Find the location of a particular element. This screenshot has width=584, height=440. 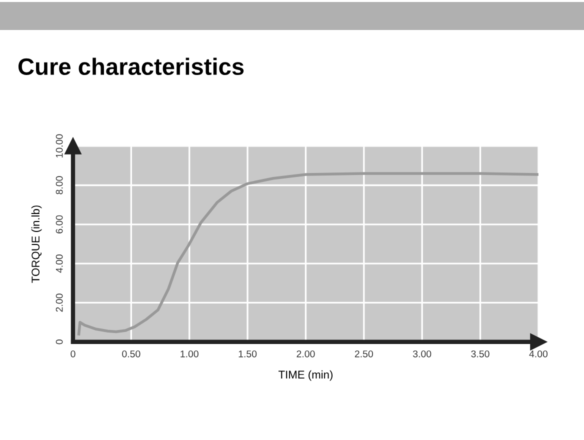

y-tick-label: 10.00 is located at coordinates (59, 146).